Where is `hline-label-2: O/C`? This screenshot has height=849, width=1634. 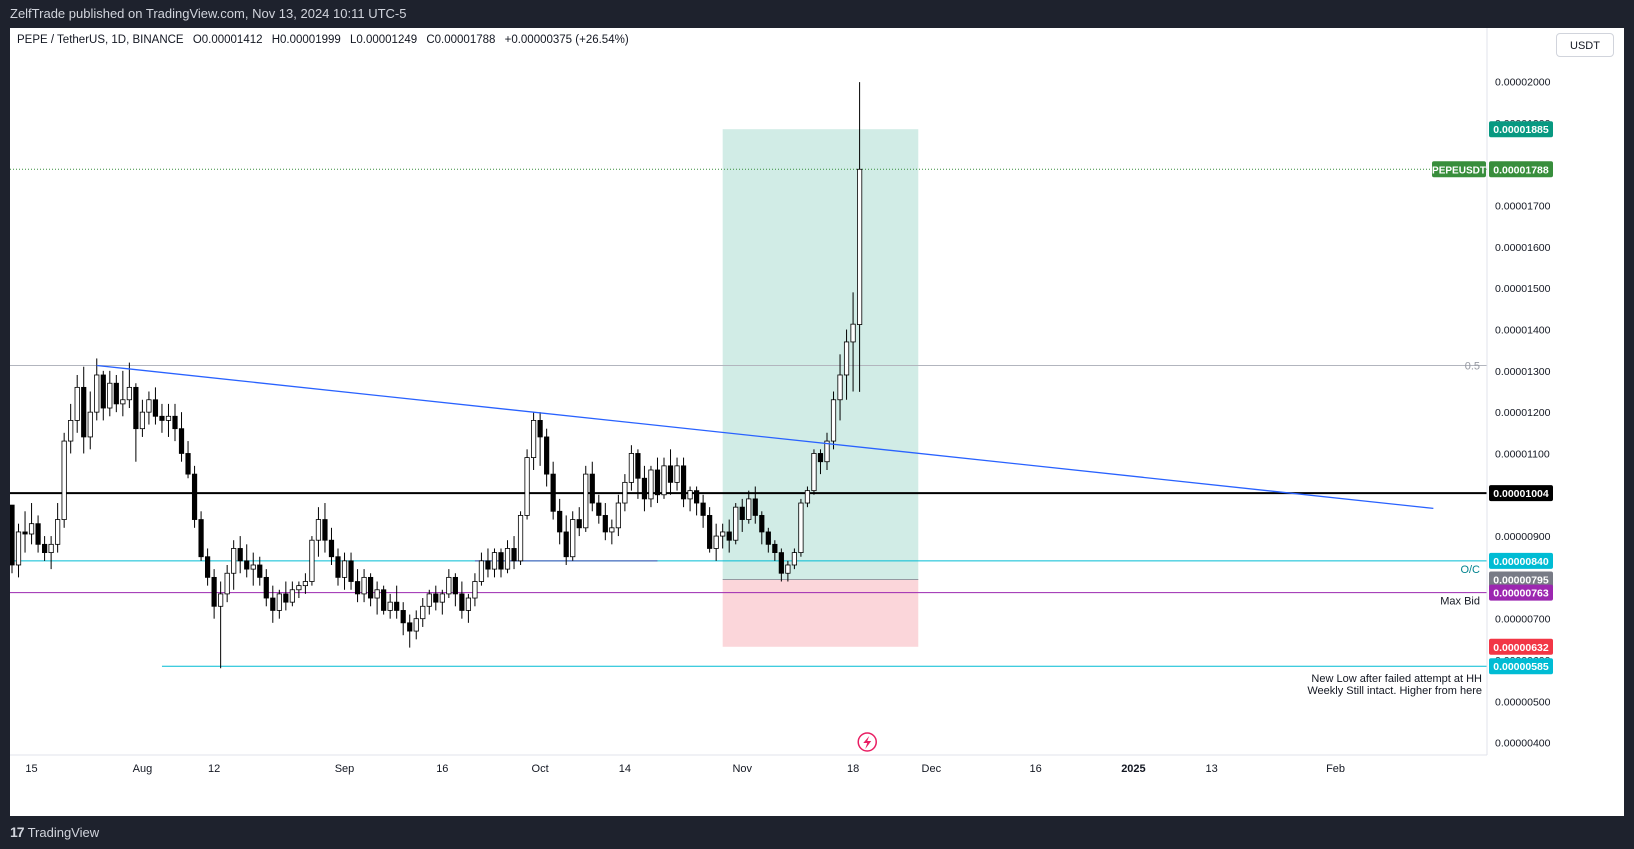 hline-label-2: O/C is located at coordinates (1470, 570).